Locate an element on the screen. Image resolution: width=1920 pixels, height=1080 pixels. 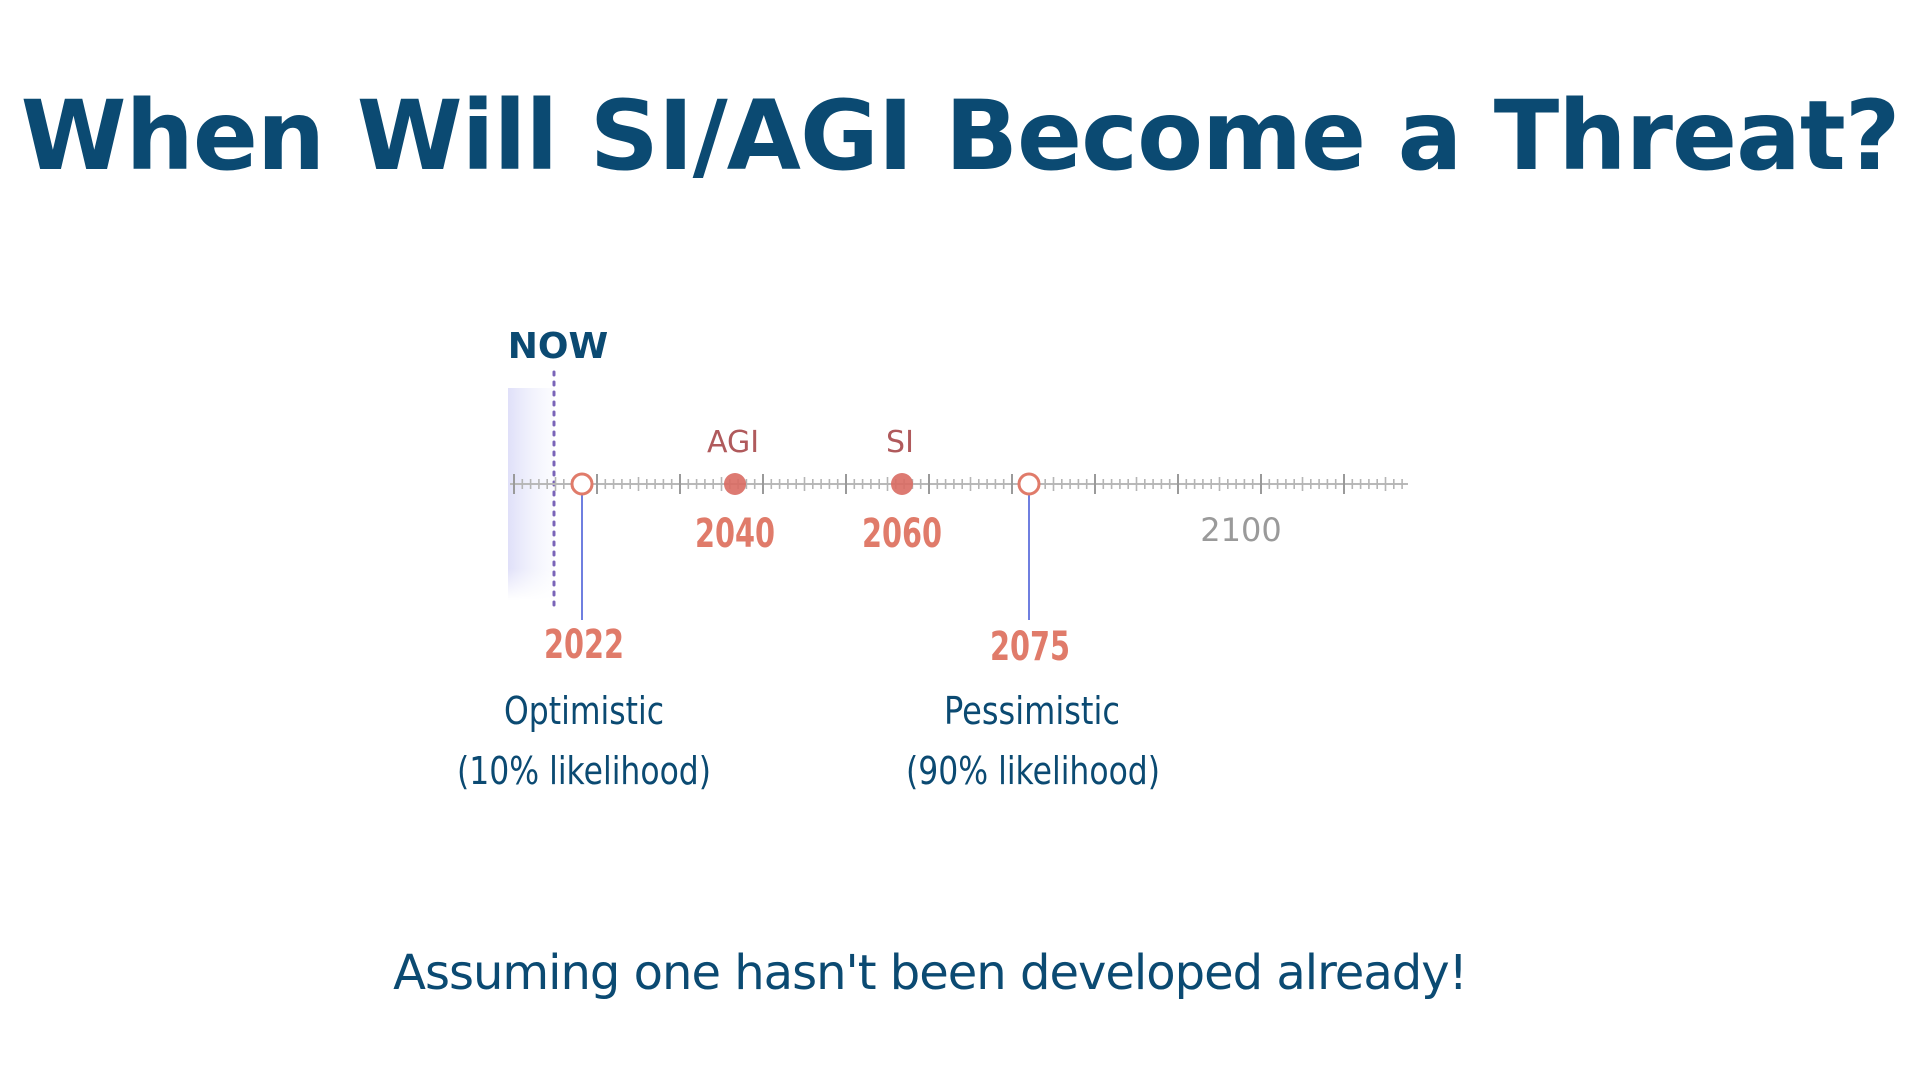
scenario-pessimistic-likelihood: (90% likelihood) is located at coordinates (1033, 771).